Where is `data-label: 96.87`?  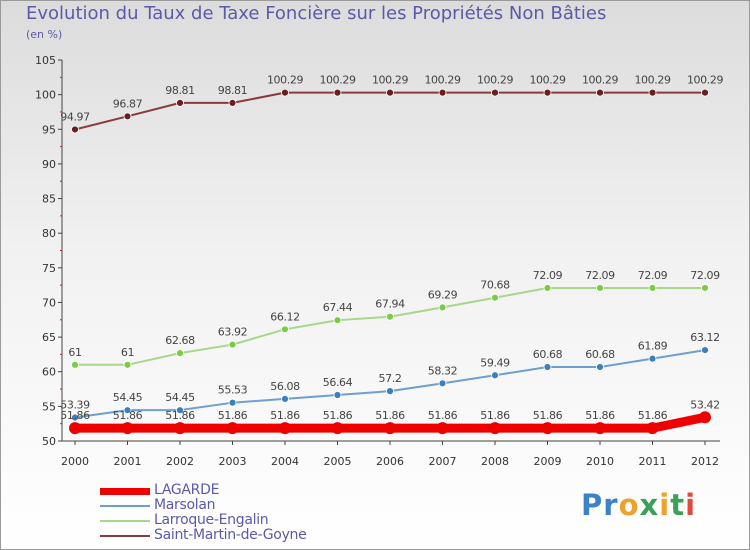
data-label: 96.87 is located at coordinates (128, 103).